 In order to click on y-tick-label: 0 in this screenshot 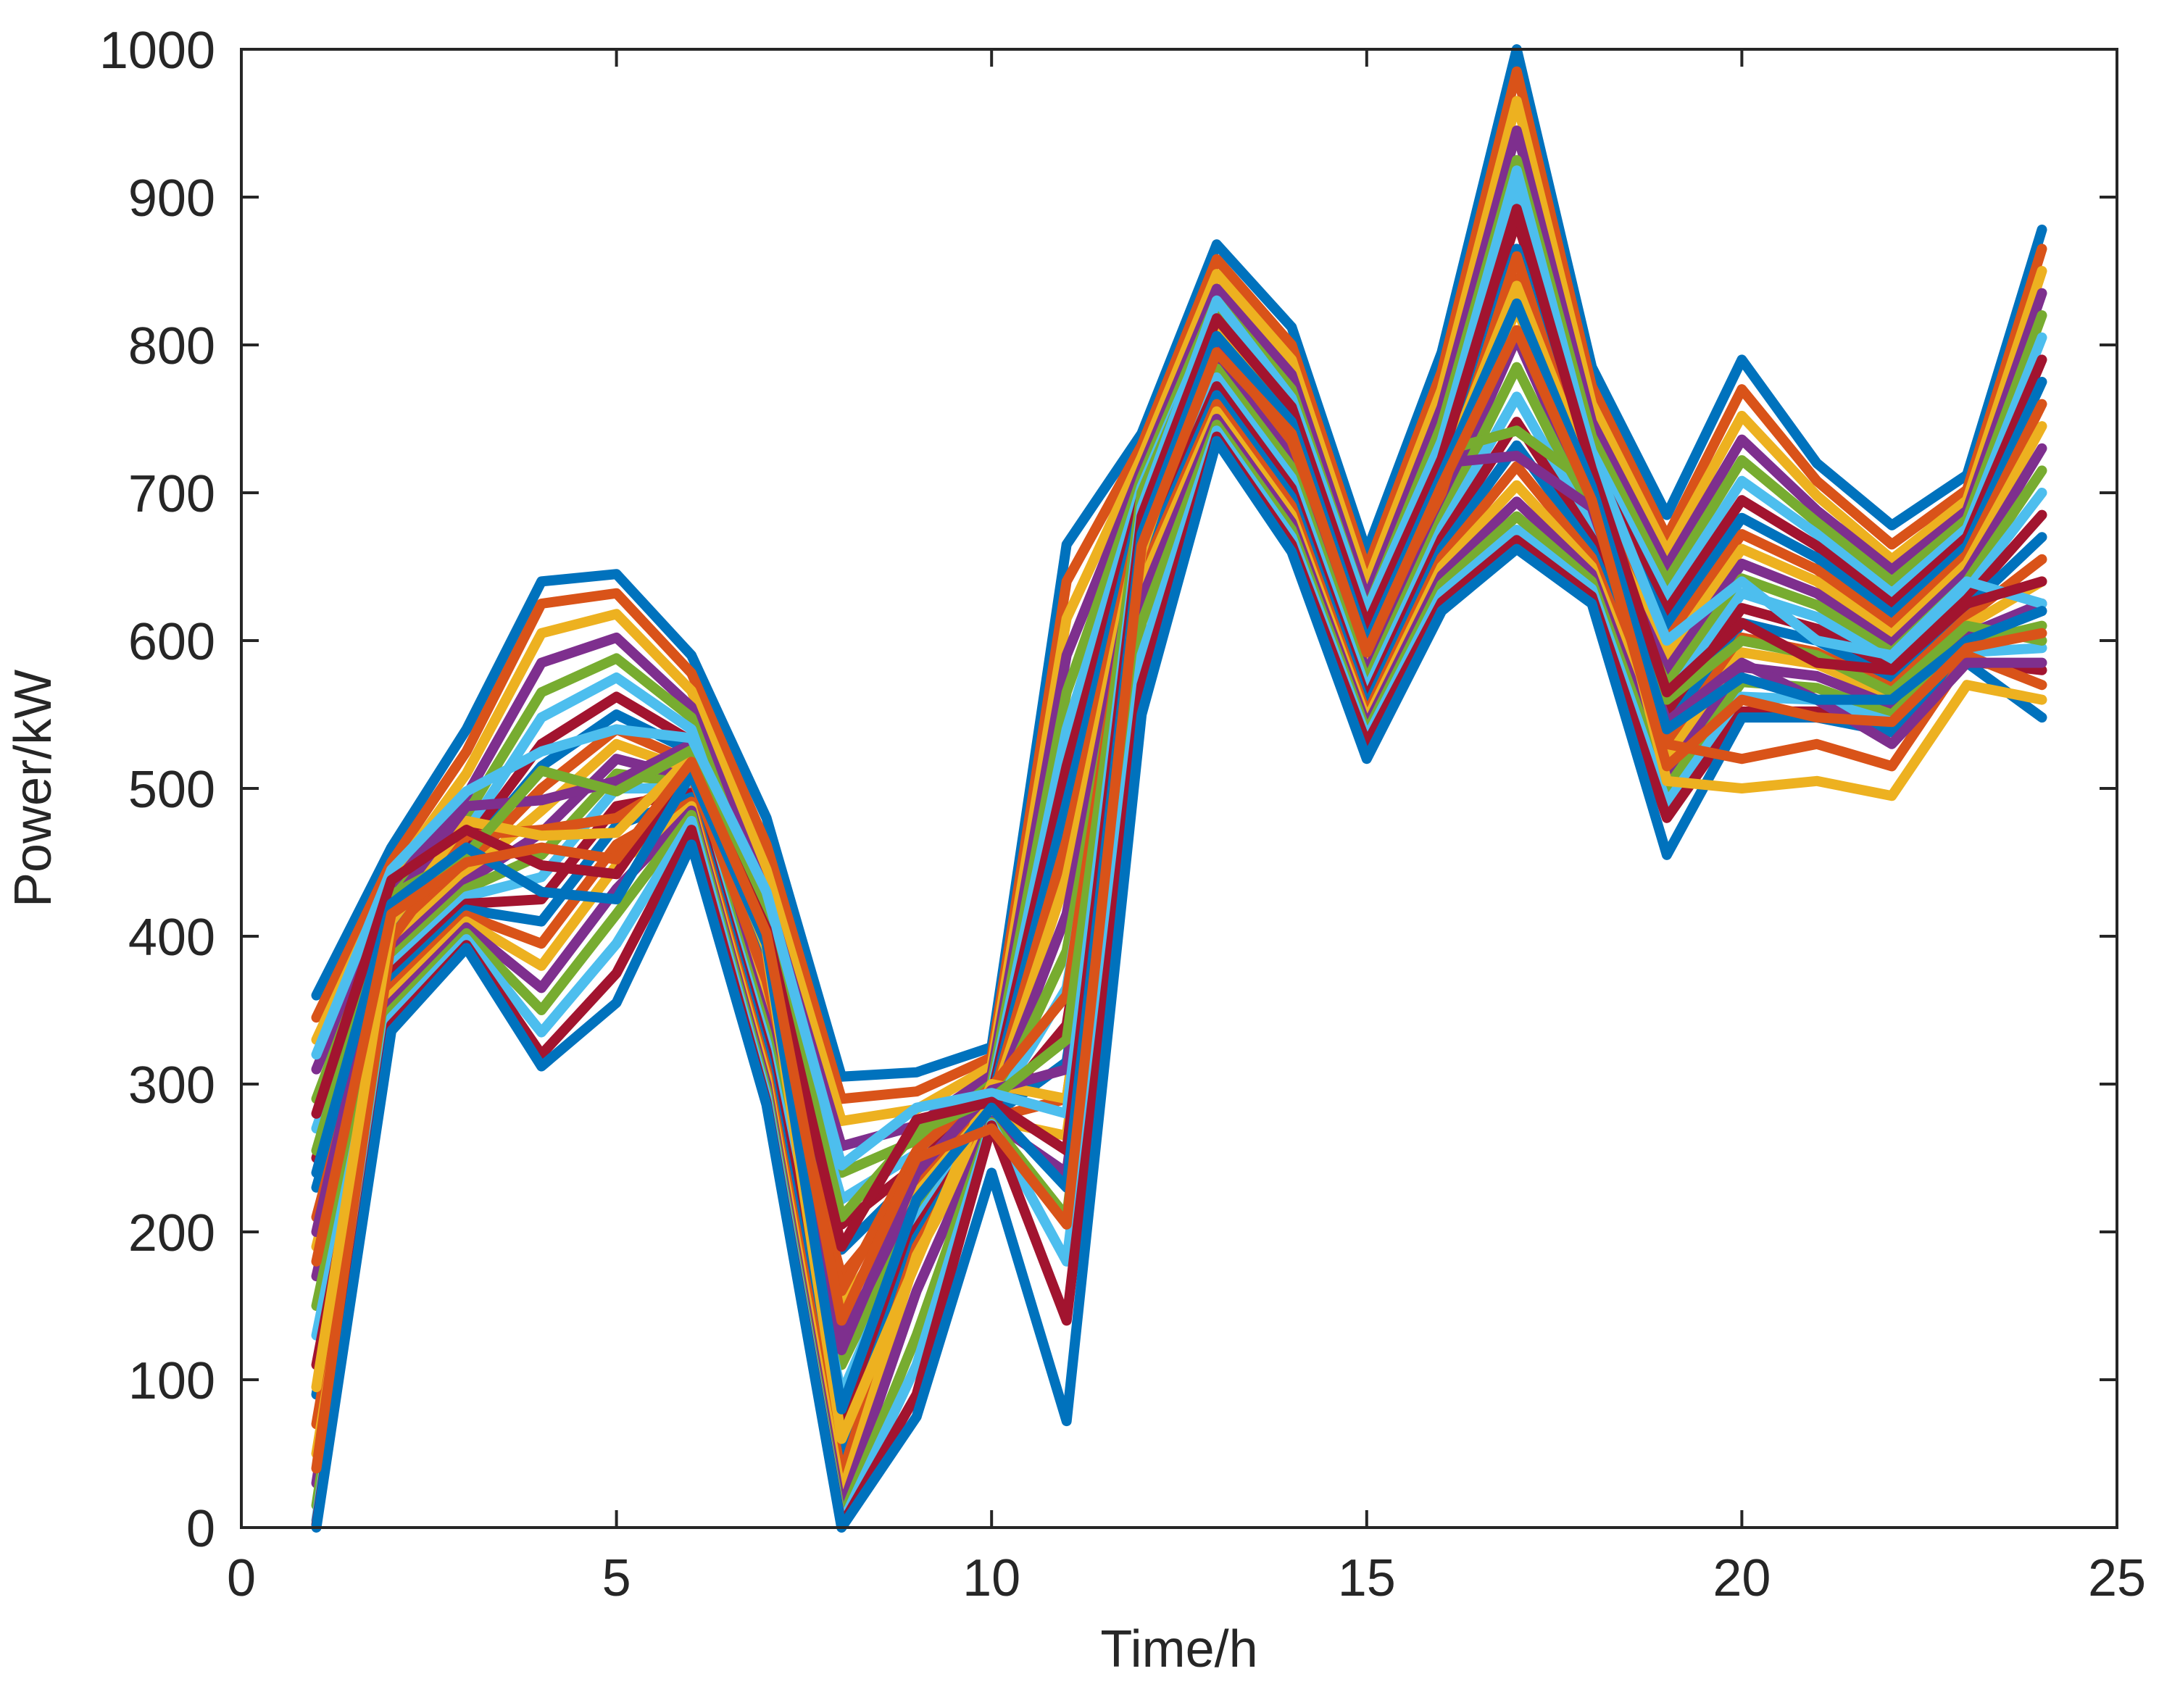, I will do `click(200, 1529)`.